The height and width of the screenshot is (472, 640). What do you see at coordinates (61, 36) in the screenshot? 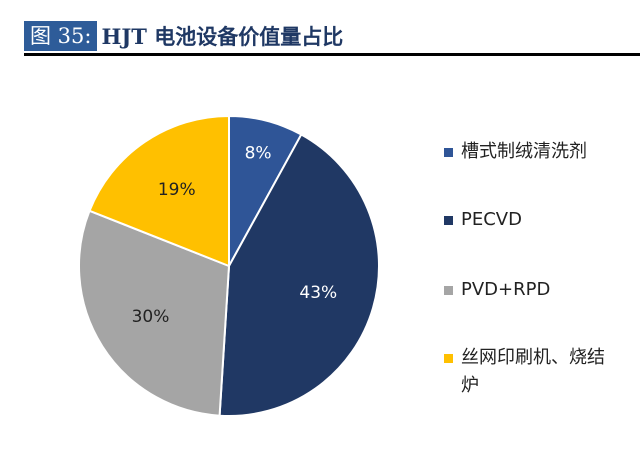
I see `figure-label: 图 35:` at bounding box center [61, 36].